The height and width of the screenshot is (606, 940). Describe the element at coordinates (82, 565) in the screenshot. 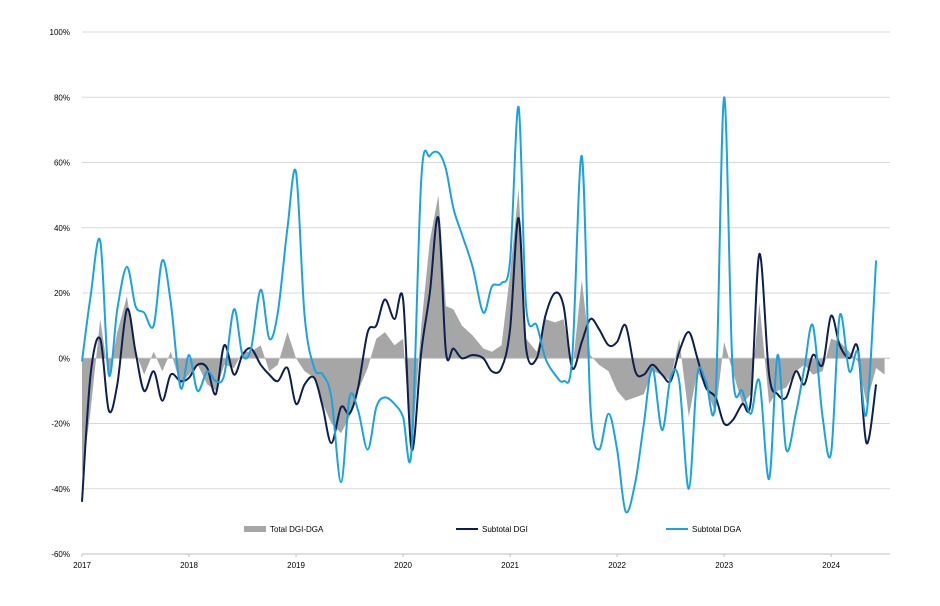

I see `x-tick-label: 2017` at that location.